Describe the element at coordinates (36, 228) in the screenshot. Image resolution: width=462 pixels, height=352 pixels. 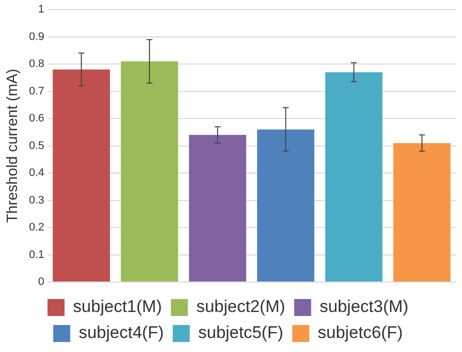
I see `y-tick-label: 0.2` at that location.